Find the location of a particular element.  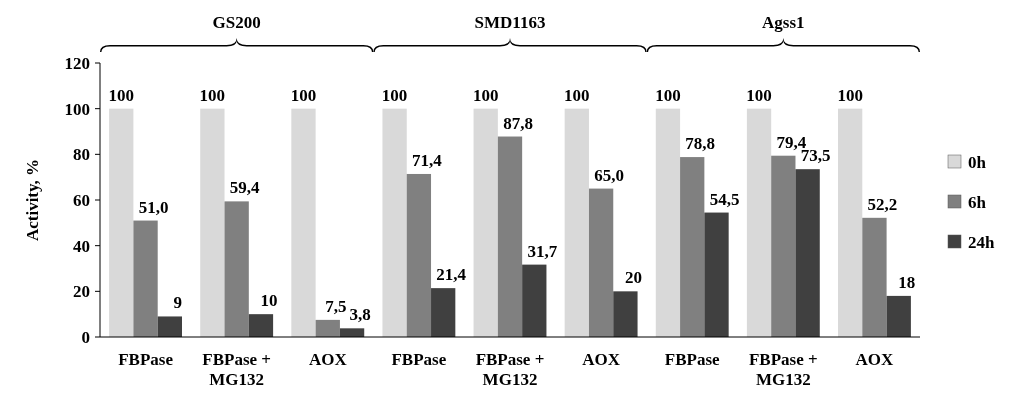

data-label: 65,0 is located at coordinates (609, 175).